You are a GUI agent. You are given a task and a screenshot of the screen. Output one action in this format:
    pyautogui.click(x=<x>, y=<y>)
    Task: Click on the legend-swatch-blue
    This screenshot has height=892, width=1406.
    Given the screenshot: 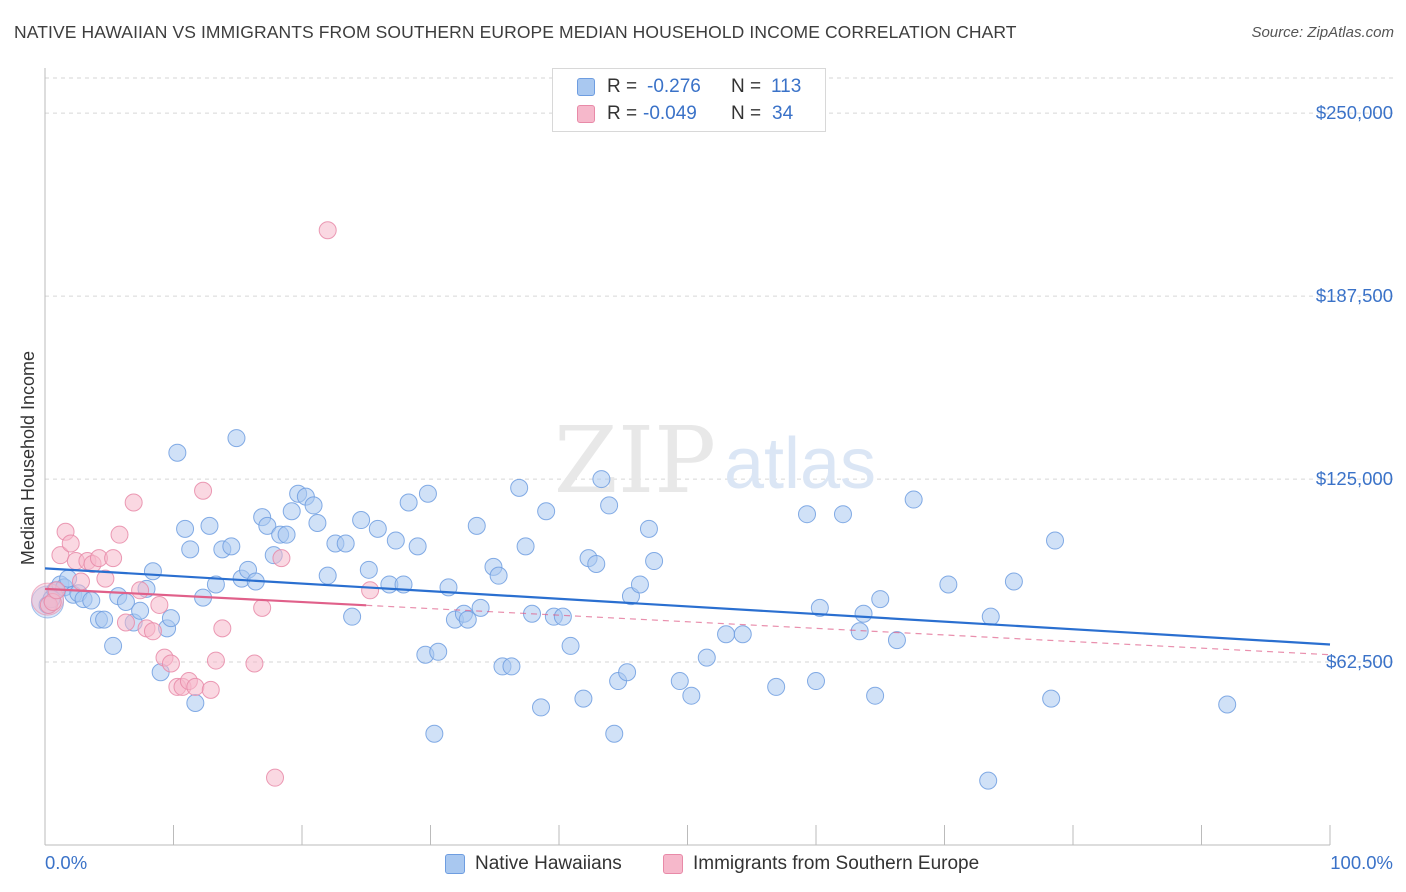 What is the action you would take?
    pyautogui.click(x=586, y=87)
    